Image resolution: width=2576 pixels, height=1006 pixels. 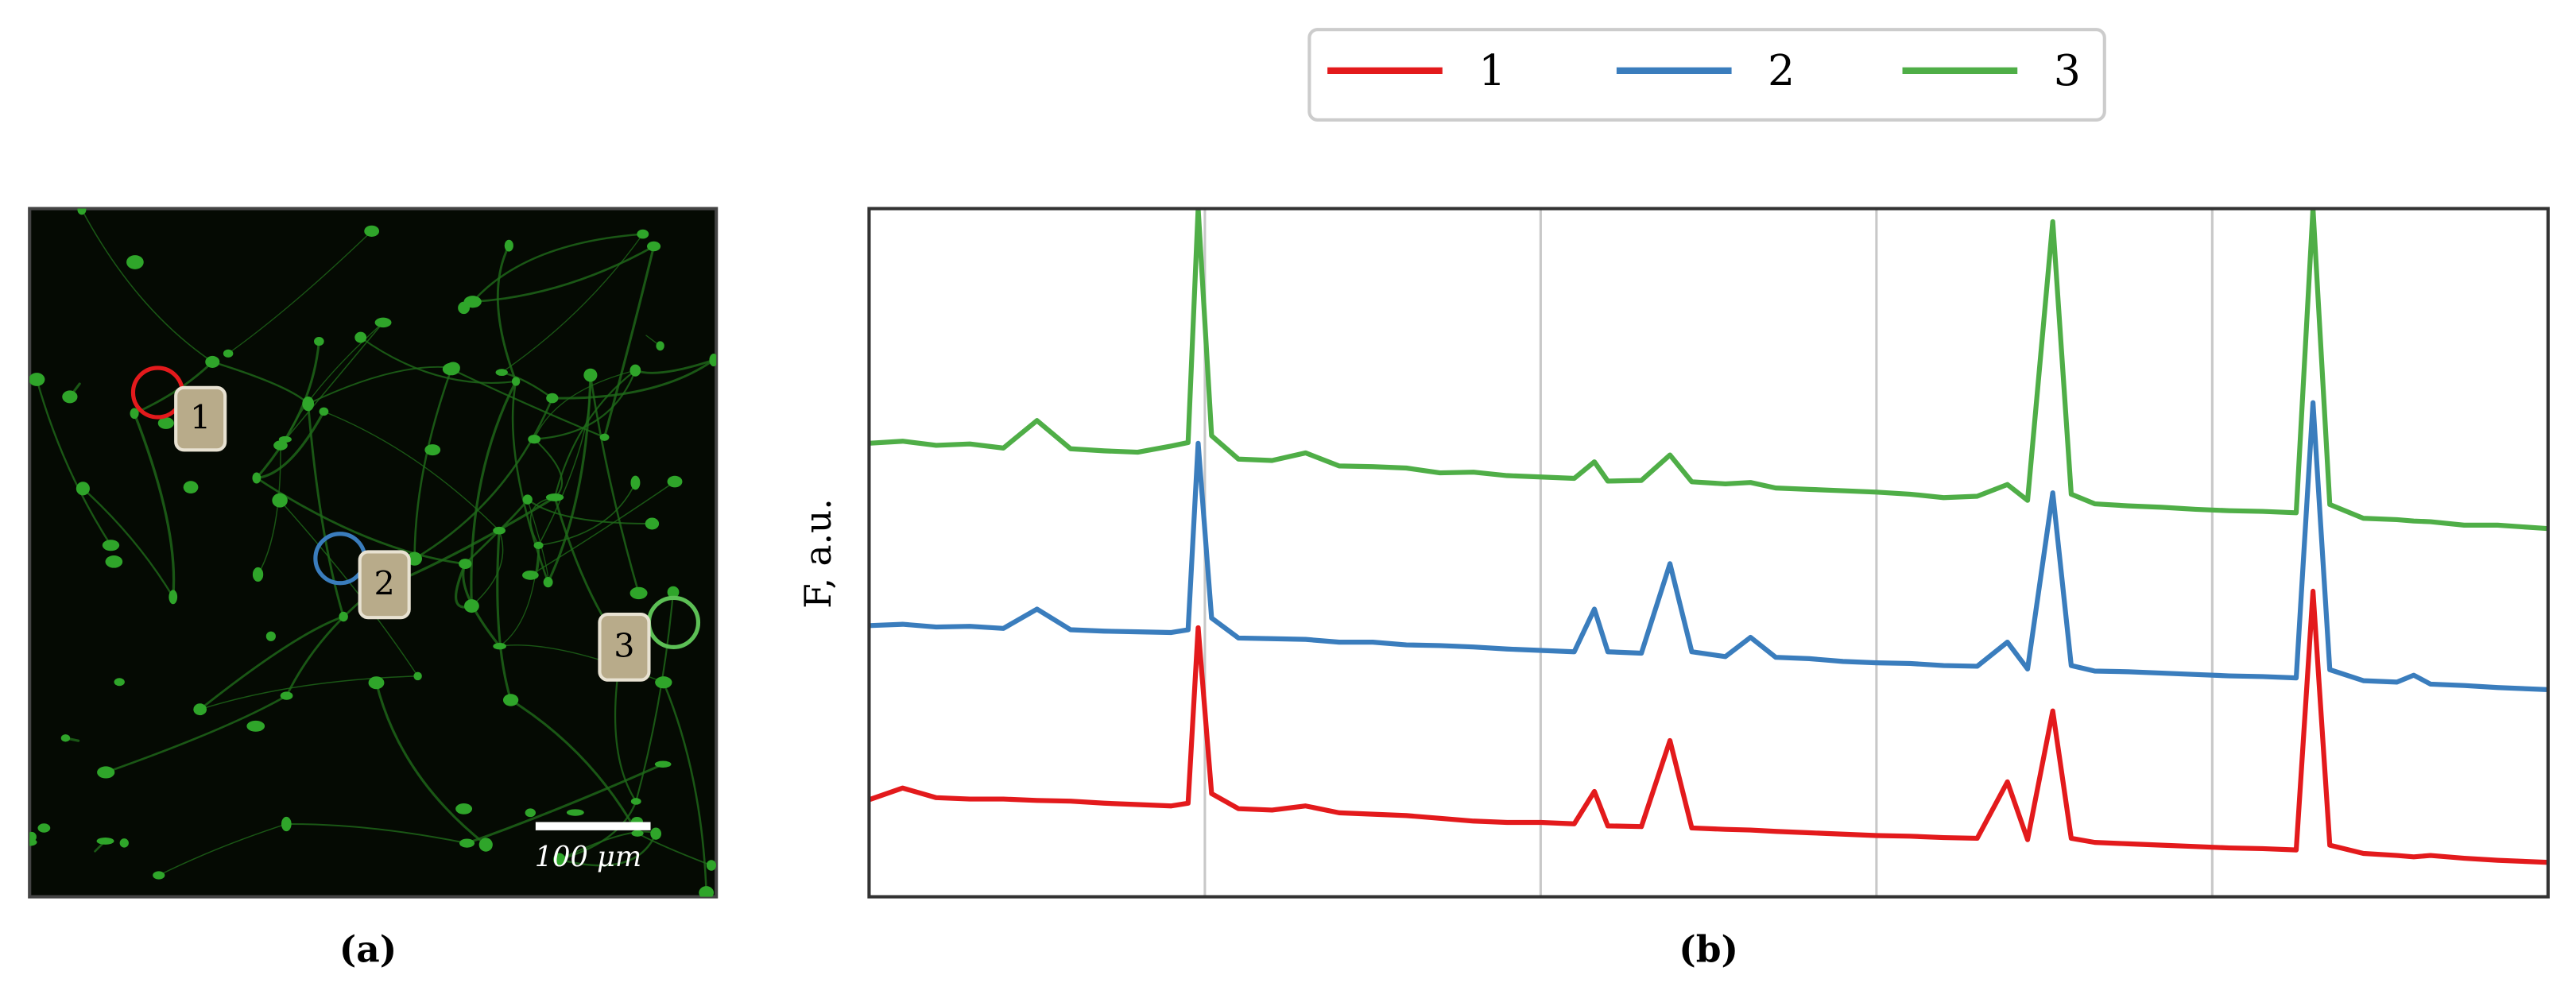 What do you see at coordinates (1704, 70) in the screenshot?
I see `legend: 1 2 3` at bounding box center [1704, 70].